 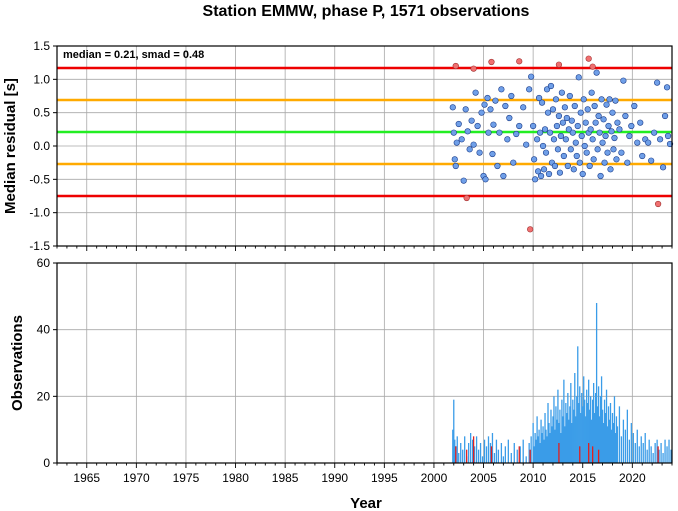 I want to click on observations-y-tick-label: 20, so click(x=44, y=396).